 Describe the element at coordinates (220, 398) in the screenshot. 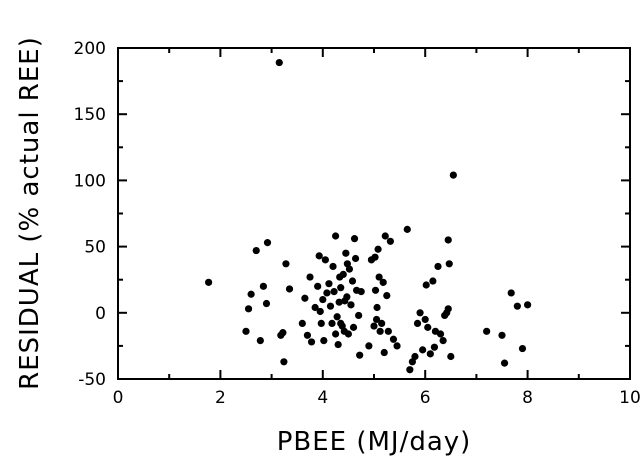

I see `x-tick-label: 2` at that location.